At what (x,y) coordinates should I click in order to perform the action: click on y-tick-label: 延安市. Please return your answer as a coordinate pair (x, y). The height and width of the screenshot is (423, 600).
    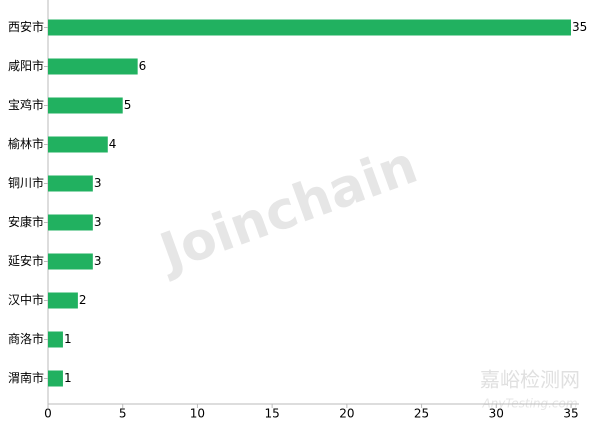
    Looking at the image, I should click on (26, 260).